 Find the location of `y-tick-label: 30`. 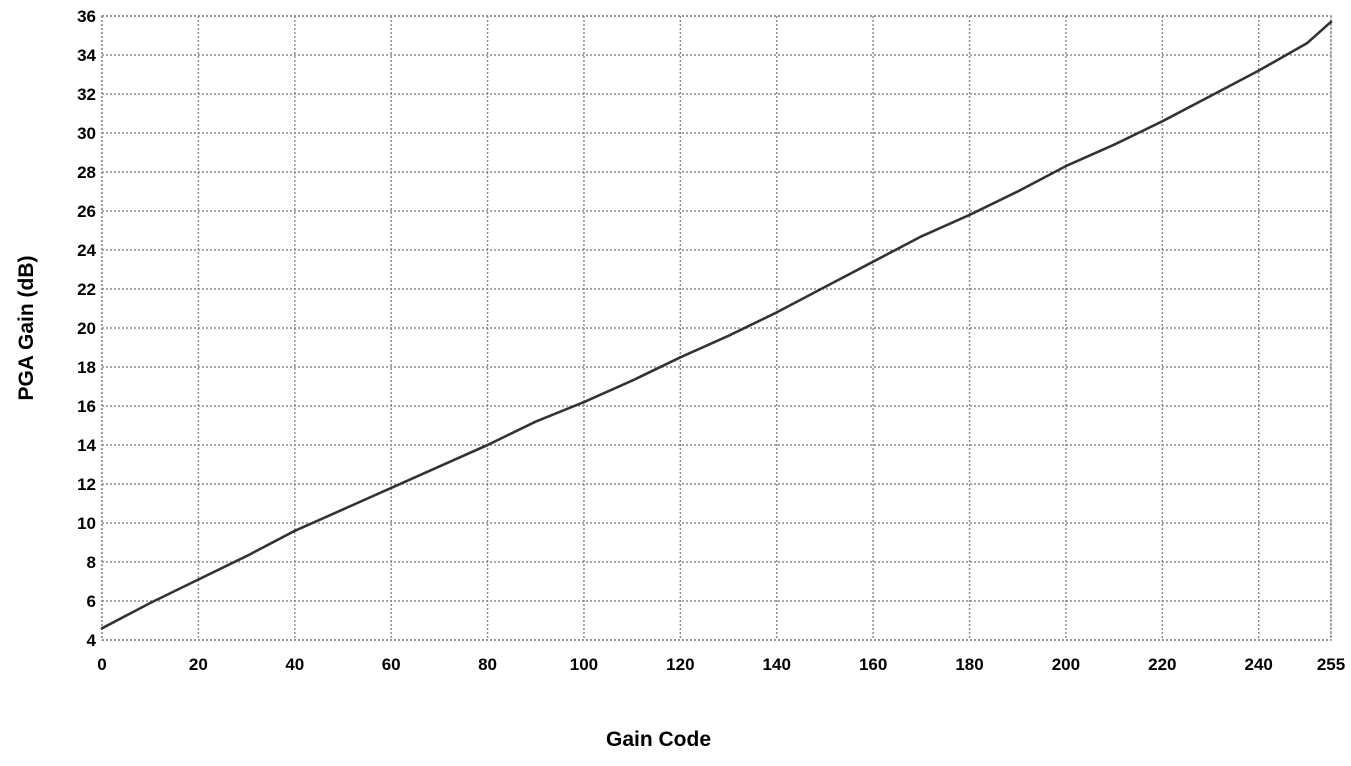

y-tick-label: 30 is located at coordinates (86, 133).